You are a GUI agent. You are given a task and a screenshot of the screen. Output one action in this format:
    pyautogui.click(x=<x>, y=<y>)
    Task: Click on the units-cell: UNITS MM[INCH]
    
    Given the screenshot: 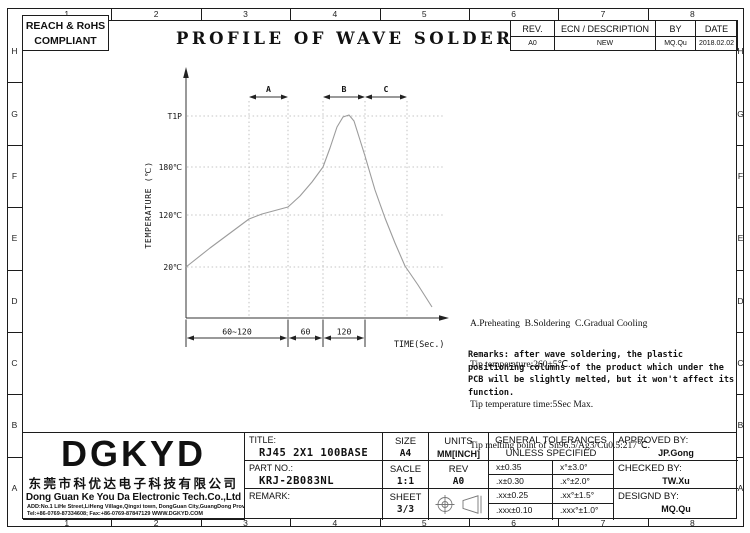 What is the action you would take?
    pyautogui.click(x=459, y=447)
    